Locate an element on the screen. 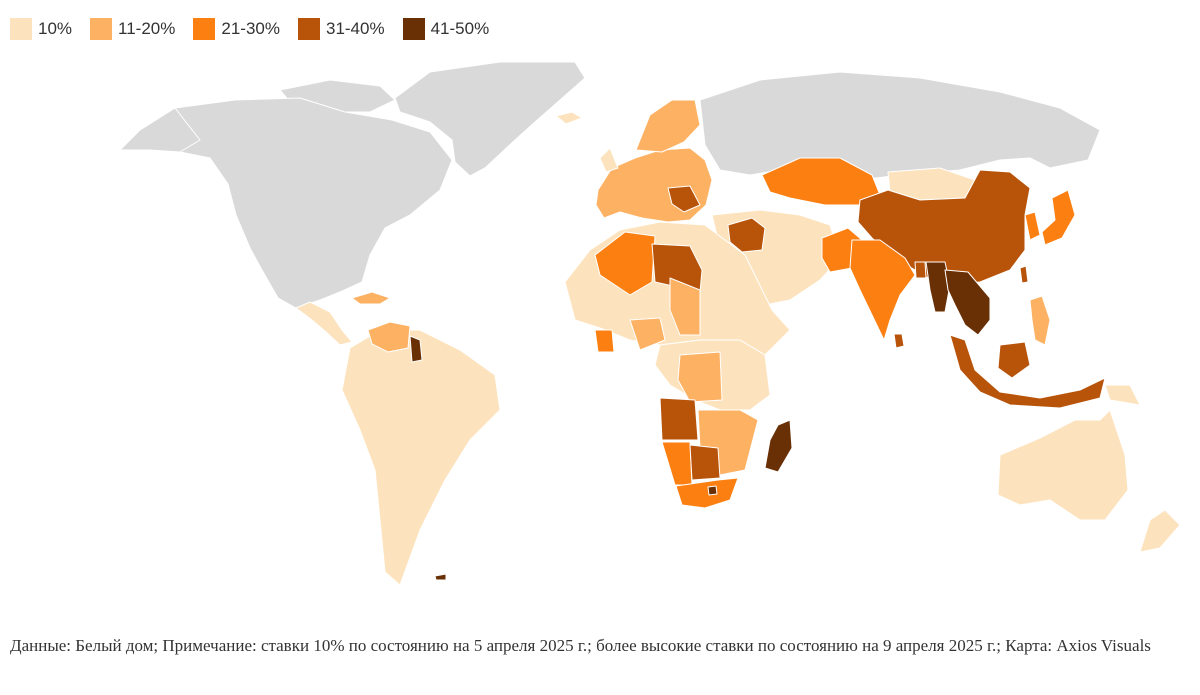 The width and height of the screenshot is (1200, 695). region-syria-iraq is located at coordinates (746, 235).